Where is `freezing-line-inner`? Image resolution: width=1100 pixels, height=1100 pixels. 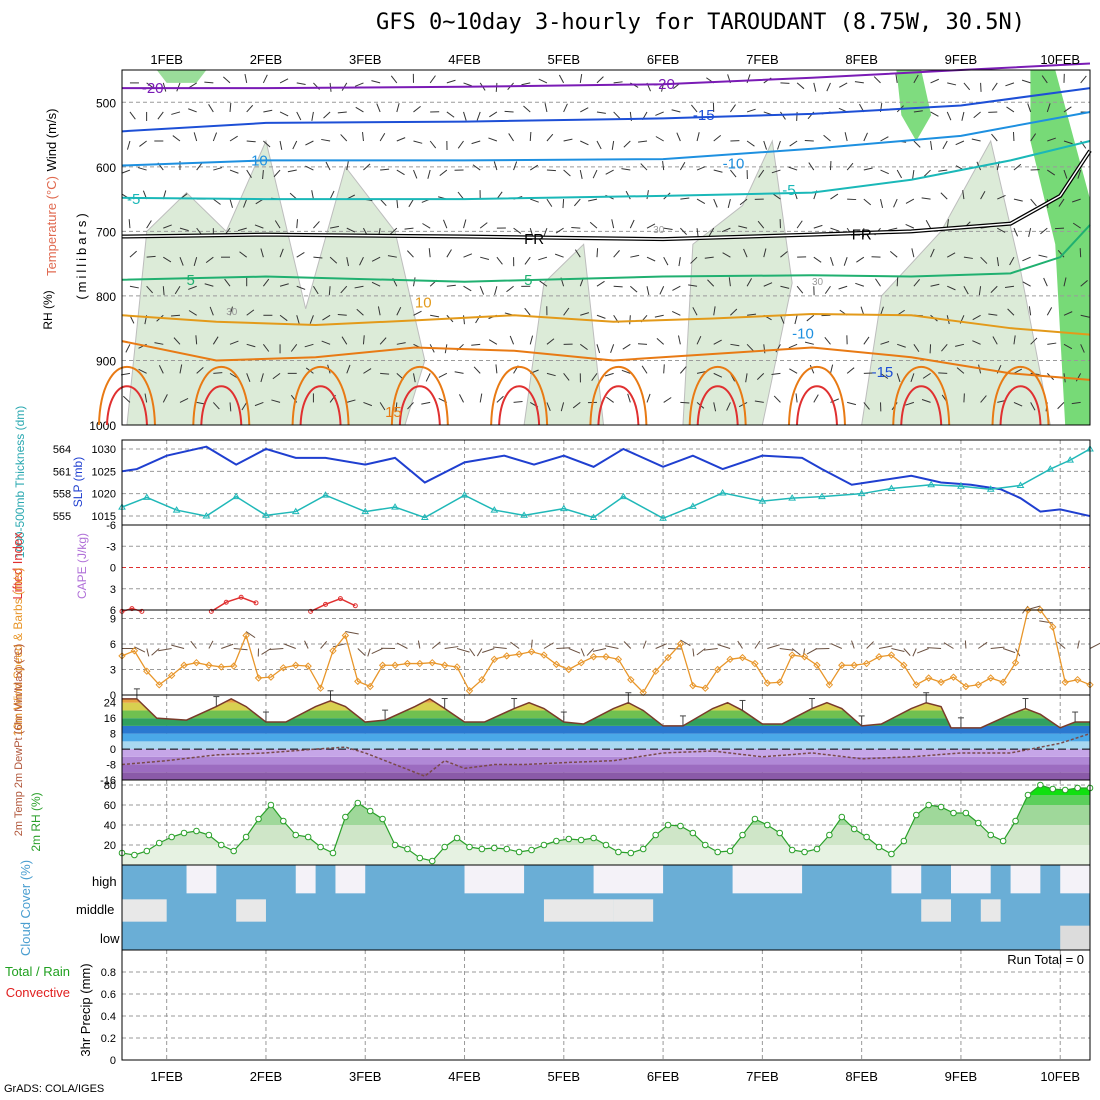 freezing-line-inner is located at coordinates (606, 195).